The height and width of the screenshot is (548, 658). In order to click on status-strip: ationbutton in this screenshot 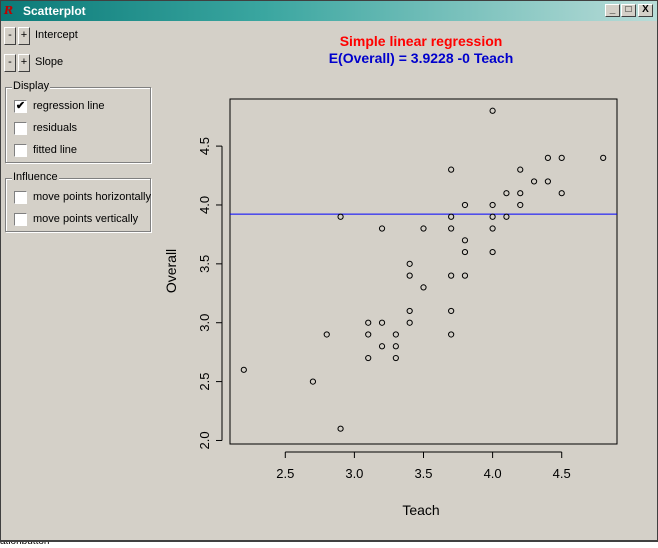, I will do `click(329, 544)`.